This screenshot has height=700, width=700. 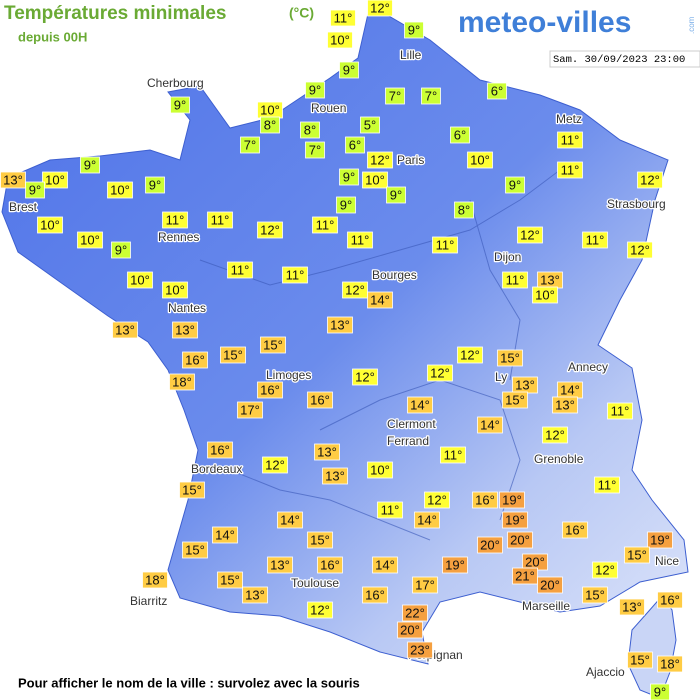 I want to click on temperature-value: 7°, so click(x=431, y=95).